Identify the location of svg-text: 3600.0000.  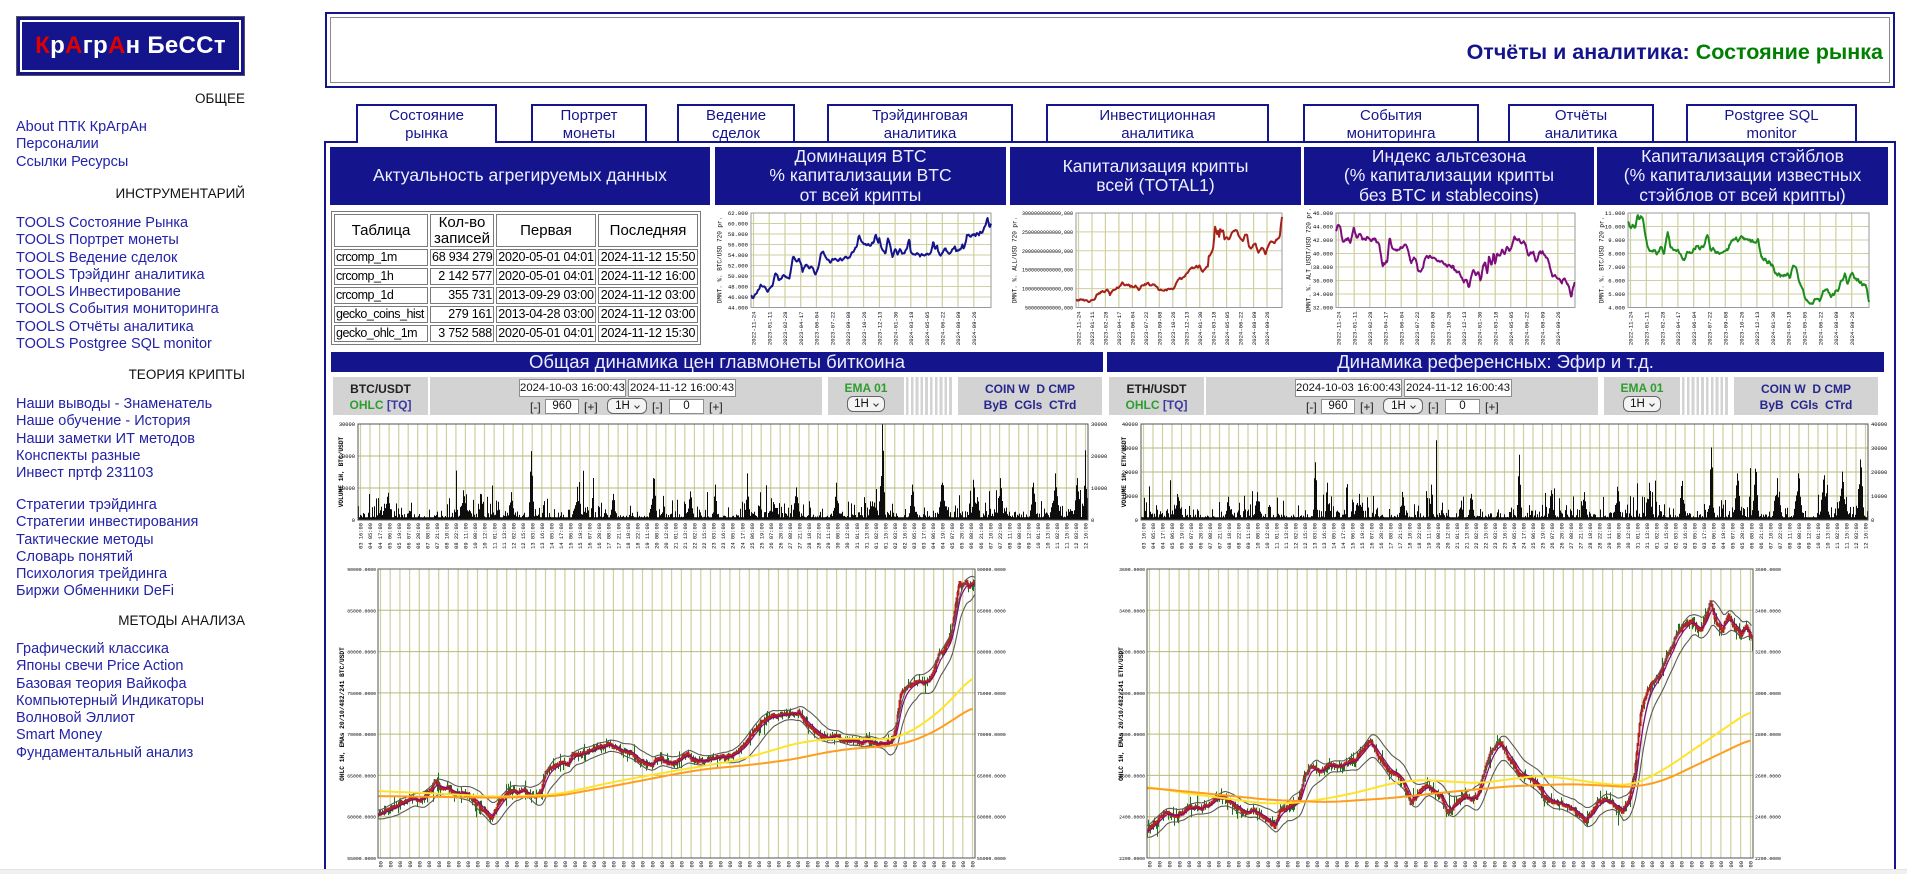
(1768, 570).